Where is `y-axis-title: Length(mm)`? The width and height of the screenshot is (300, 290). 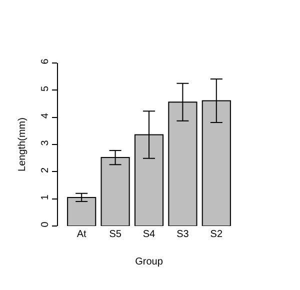 y-axis-title: Length(mm) is located at coordinates (22, 145).